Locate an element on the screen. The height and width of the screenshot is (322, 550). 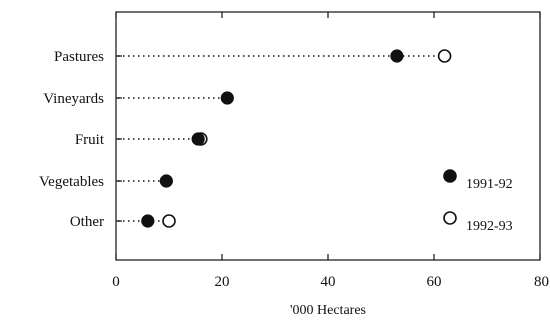
legend: 1991-92 1992-93 is located at coordinates (478, 201).